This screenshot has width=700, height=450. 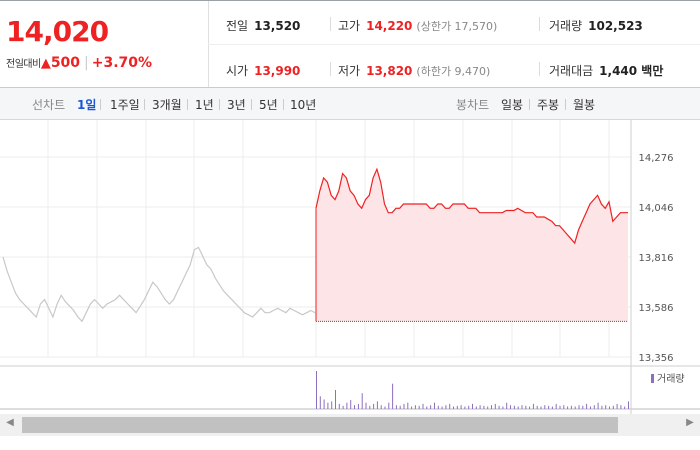 I want to click on y-tick-label: 14,046, so click(x=656, y=208).